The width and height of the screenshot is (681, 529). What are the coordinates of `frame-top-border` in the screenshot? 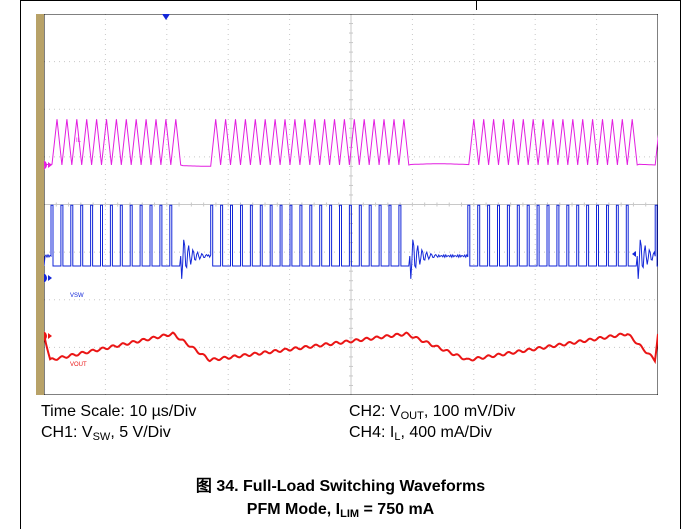 It's located at (350, 0).